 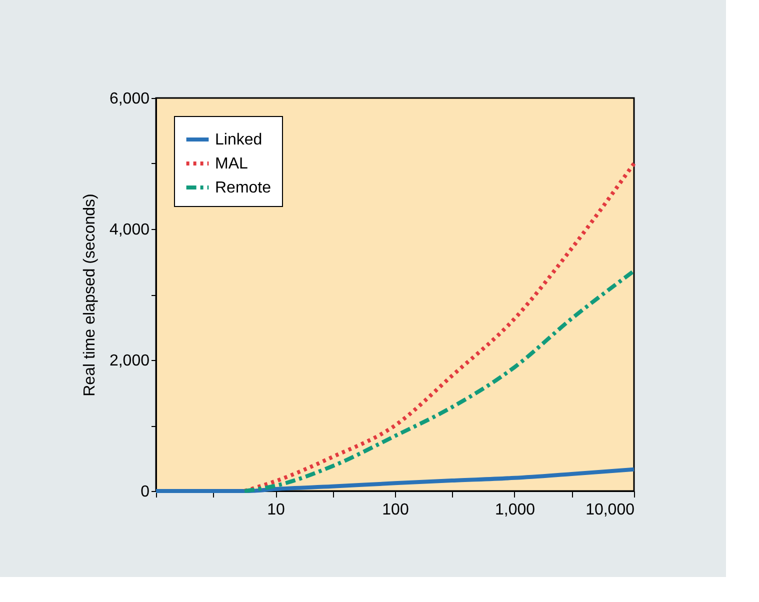 What do you see at coordinates (395, 510) in the screenshot?
I see `x-tick-label: 100` at bounding box center [395, 510].